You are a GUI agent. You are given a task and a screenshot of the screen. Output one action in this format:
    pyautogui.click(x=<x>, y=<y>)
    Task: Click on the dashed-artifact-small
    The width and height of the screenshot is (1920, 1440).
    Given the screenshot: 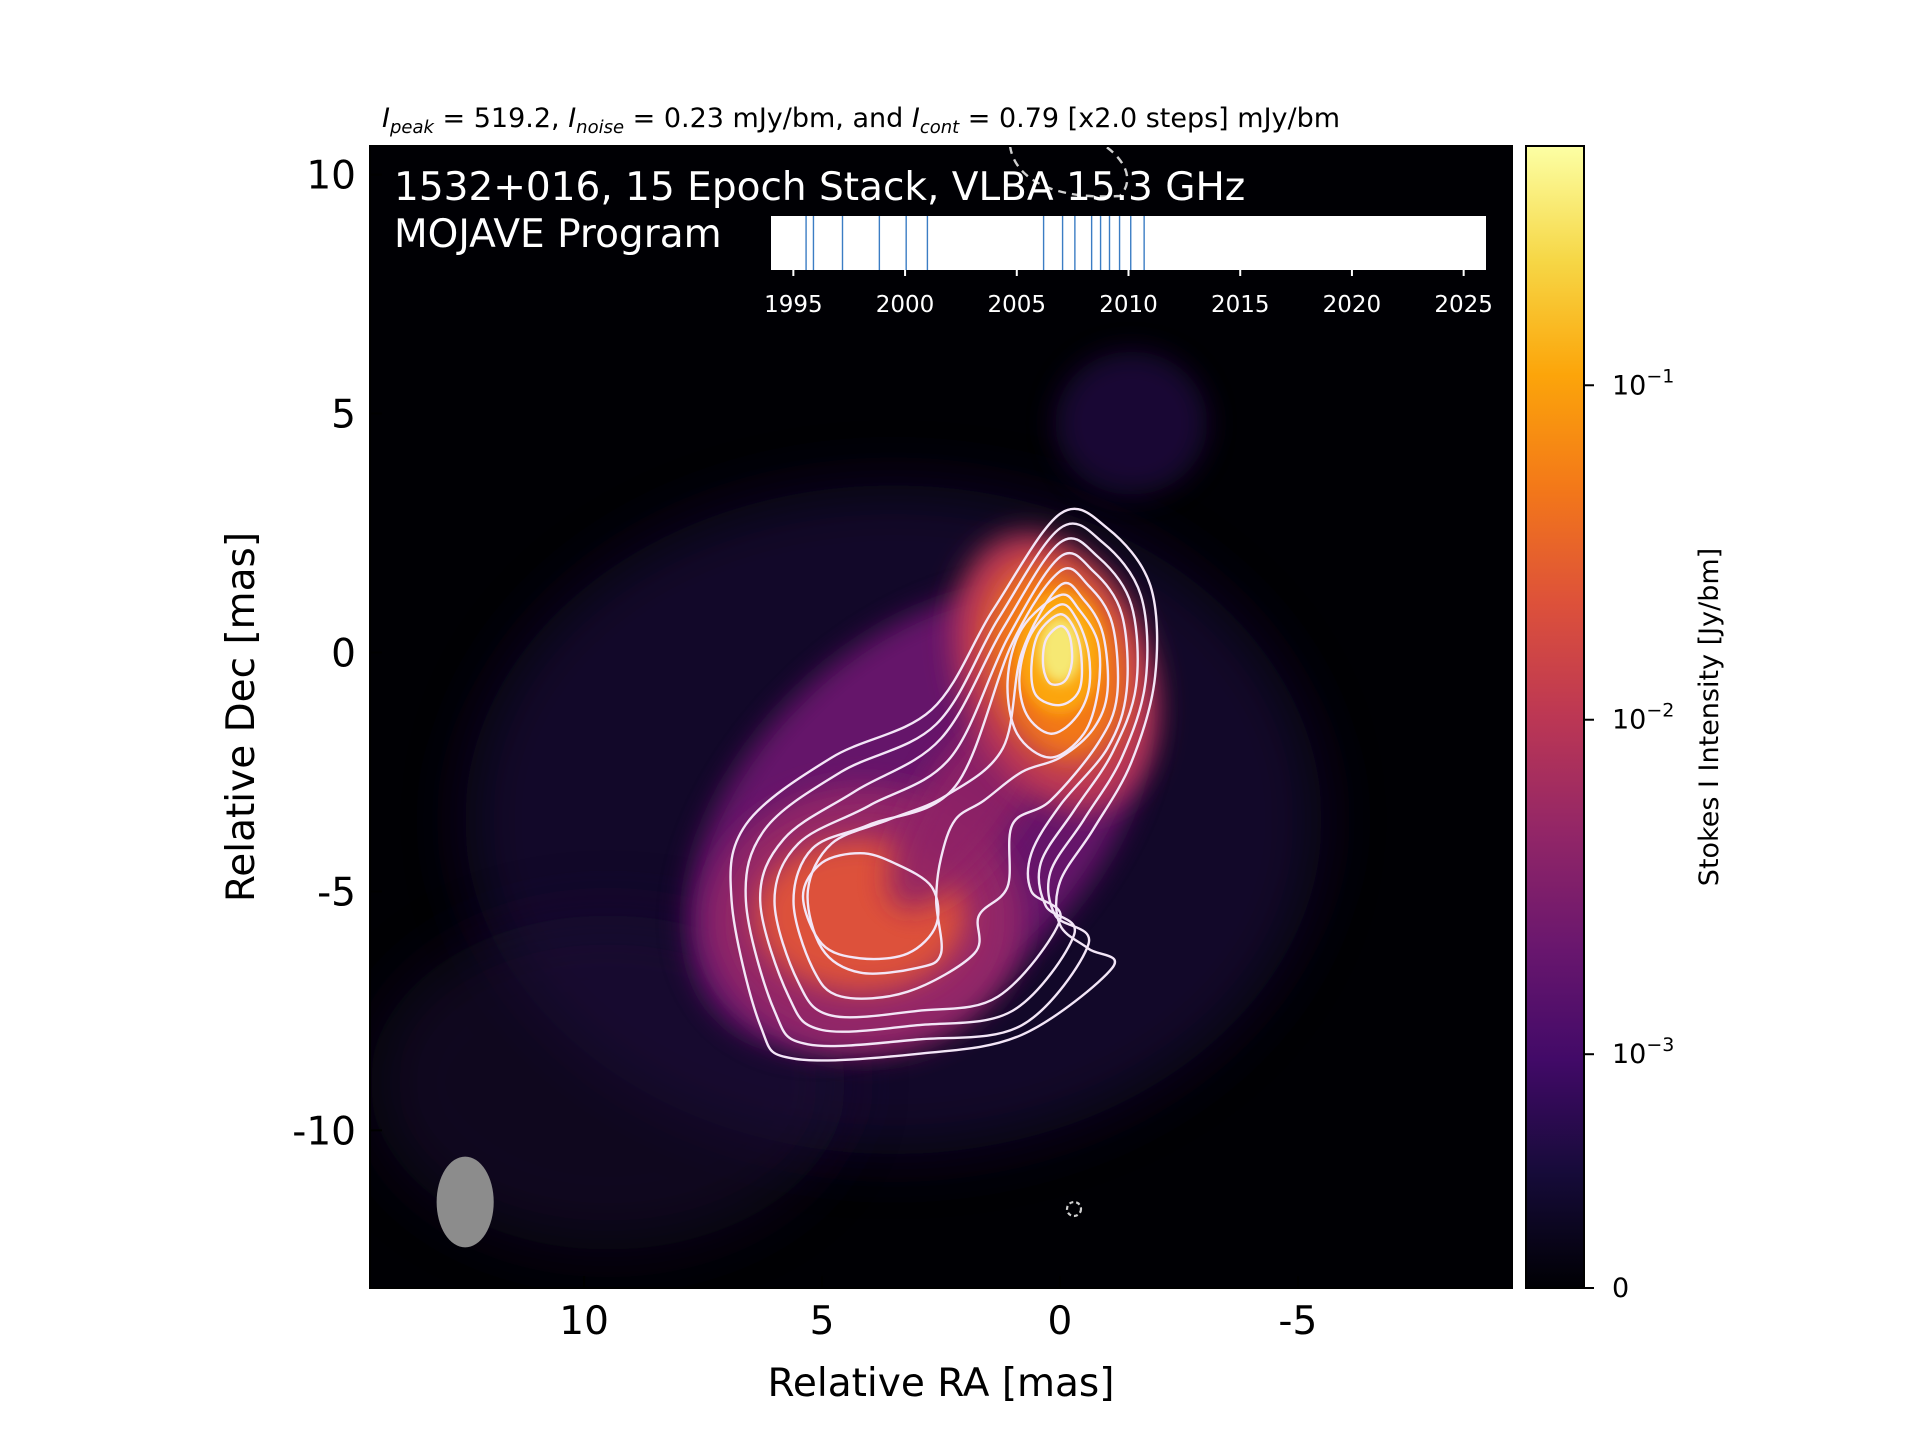 What is the action you would take?
    pyautogui.click(x=1074, y=1209)
    